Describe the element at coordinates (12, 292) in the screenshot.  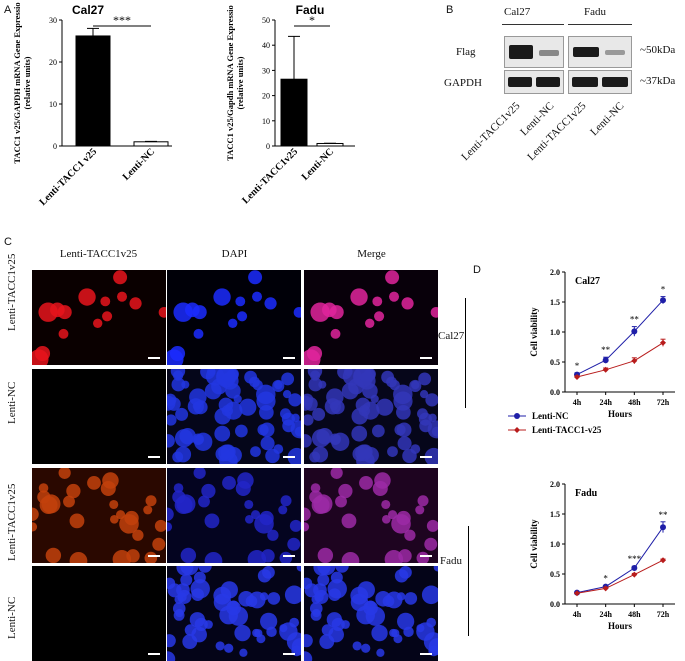
I see `row-label-lenti-tacc1v25-cal27: Lenti-TACC1v25` at that location.